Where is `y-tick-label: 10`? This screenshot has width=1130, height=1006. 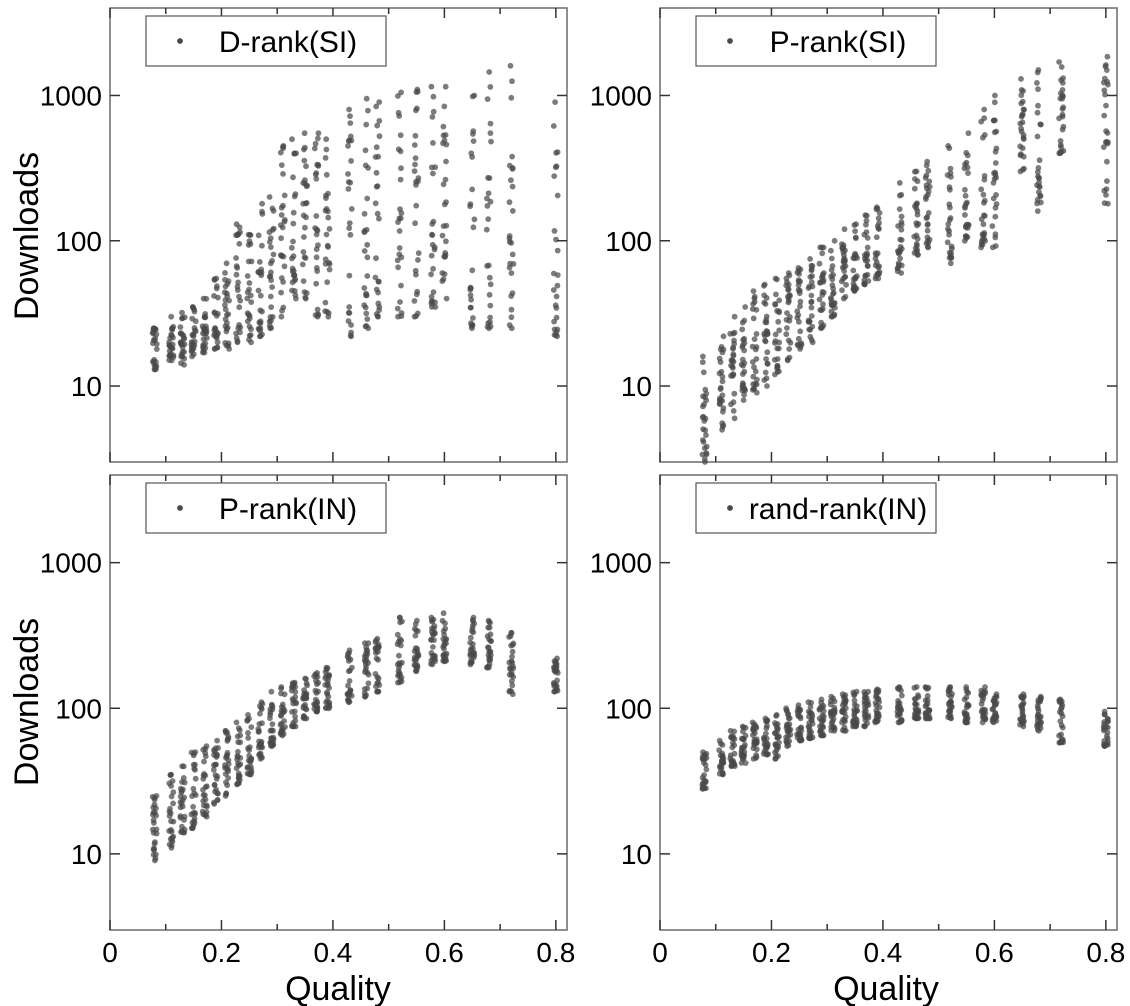 y-tick-label: 10 is located at coordinates (86, 386).